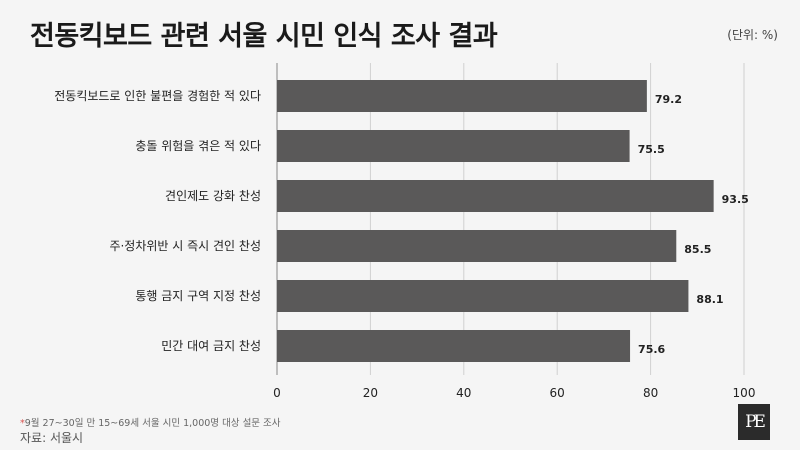 This screenshot has width=800, height=450. I want to click on x-tick-label: 20, so click(370, 393).